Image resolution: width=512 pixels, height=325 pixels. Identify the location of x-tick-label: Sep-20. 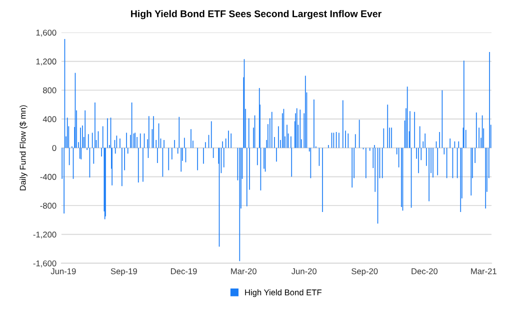
(365, 272).